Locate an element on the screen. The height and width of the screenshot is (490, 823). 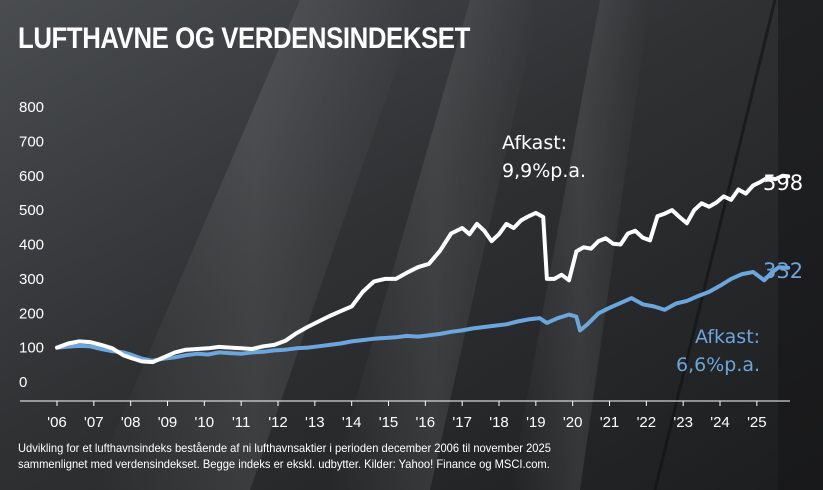
x-tick-label: '25 is located at coordinates (757, 422).